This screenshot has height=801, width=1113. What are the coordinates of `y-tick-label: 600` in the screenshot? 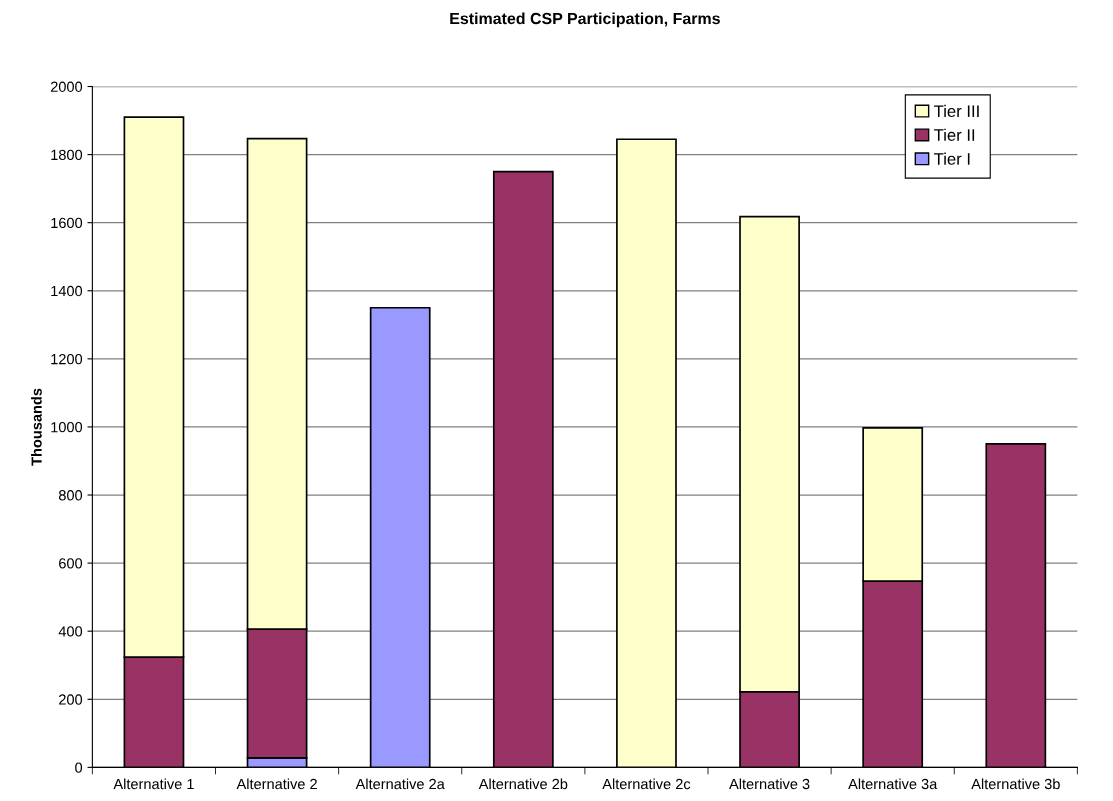 It's located at (71, 563).